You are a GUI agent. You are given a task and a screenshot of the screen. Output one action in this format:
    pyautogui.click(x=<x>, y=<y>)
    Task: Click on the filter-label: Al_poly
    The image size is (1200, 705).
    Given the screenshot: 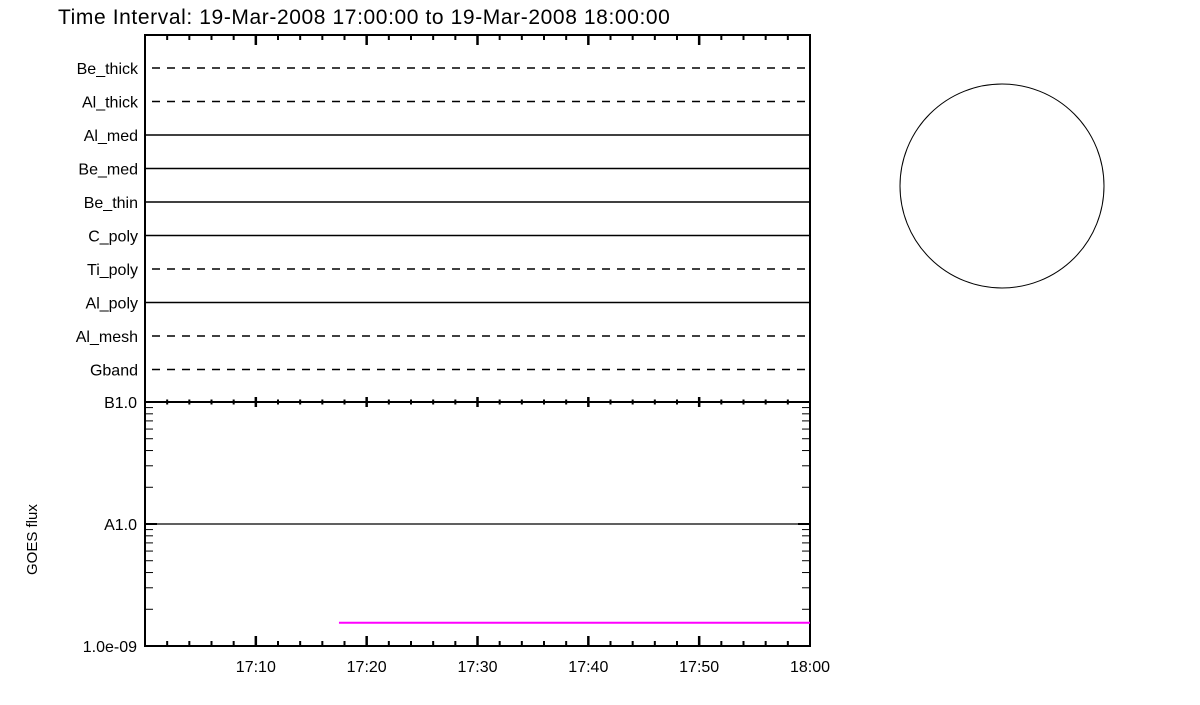 What is the action you would take?
    pyautogui.click(x=112, y=304)
    